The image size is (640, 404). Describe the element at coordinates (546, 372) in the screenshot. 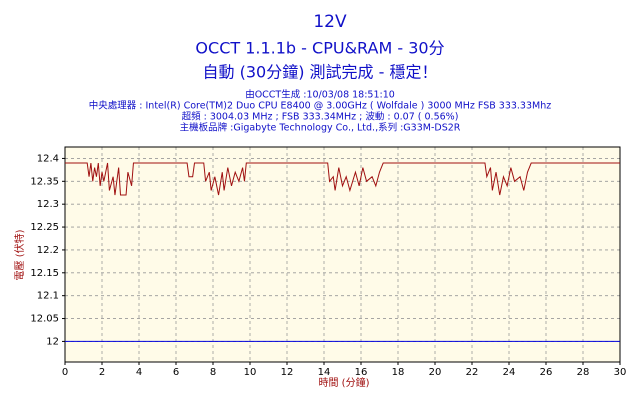

I see `x-tick-label: 26` at that location.